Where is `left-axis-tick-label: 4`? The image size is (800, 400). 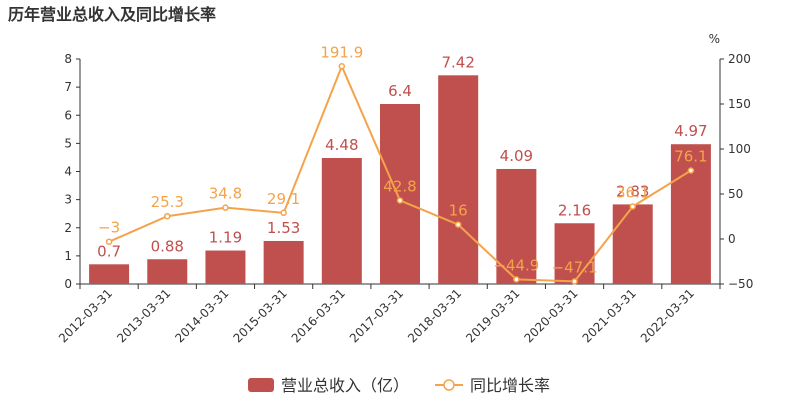
left-axis-tick-label: 4 is located at coordinates (68, 172).